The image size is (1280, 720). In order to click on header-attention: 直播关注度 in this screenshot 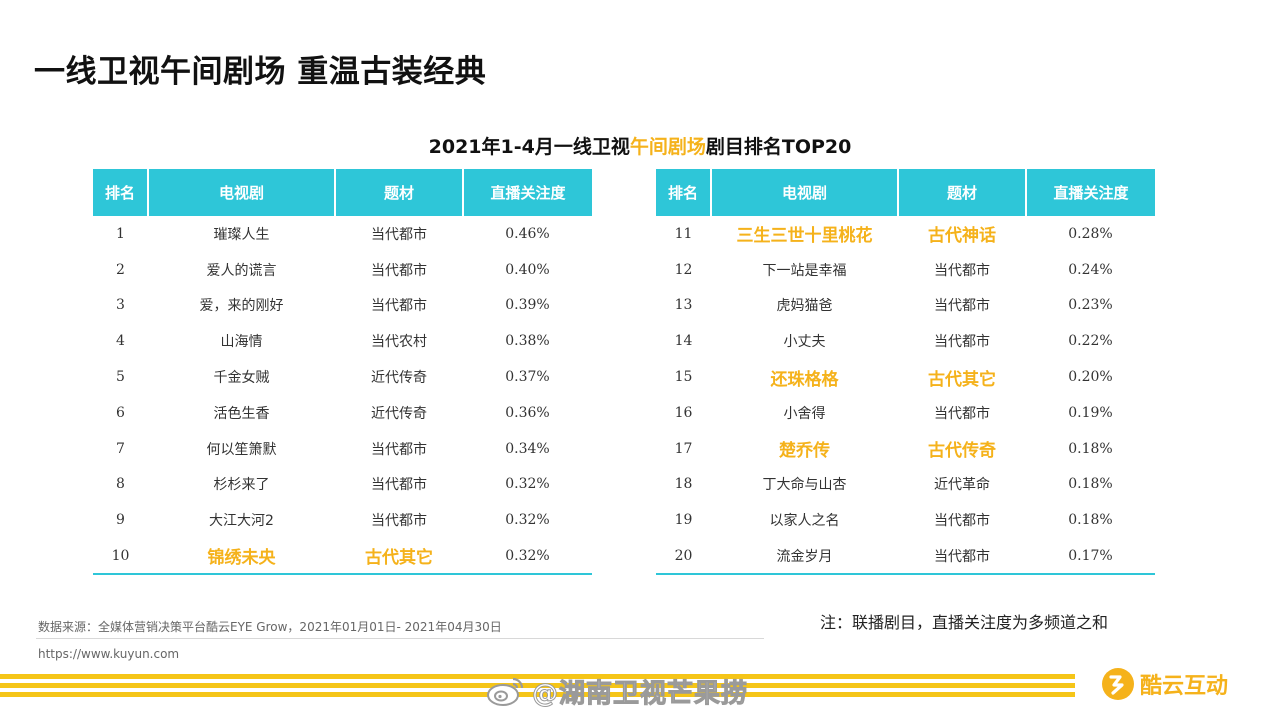, I will do `click(527, 192)`.